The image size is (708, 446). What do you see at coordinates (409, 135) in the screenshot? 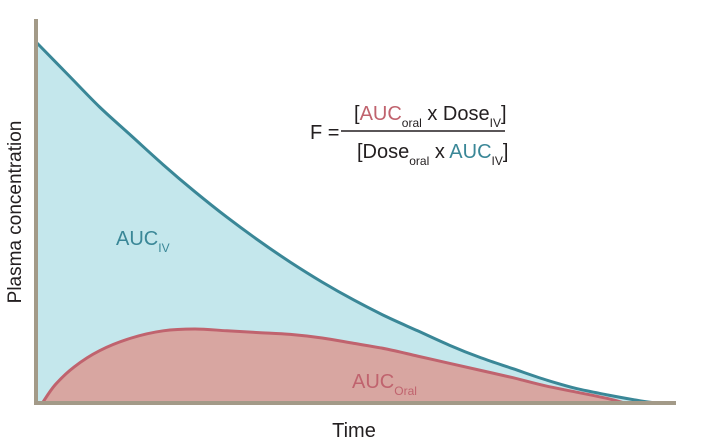
I see `bioavailability-formula: F = [AUCoral x DoseIV] [Doseoral x AUCIV]` at bounding box center [409, 135].